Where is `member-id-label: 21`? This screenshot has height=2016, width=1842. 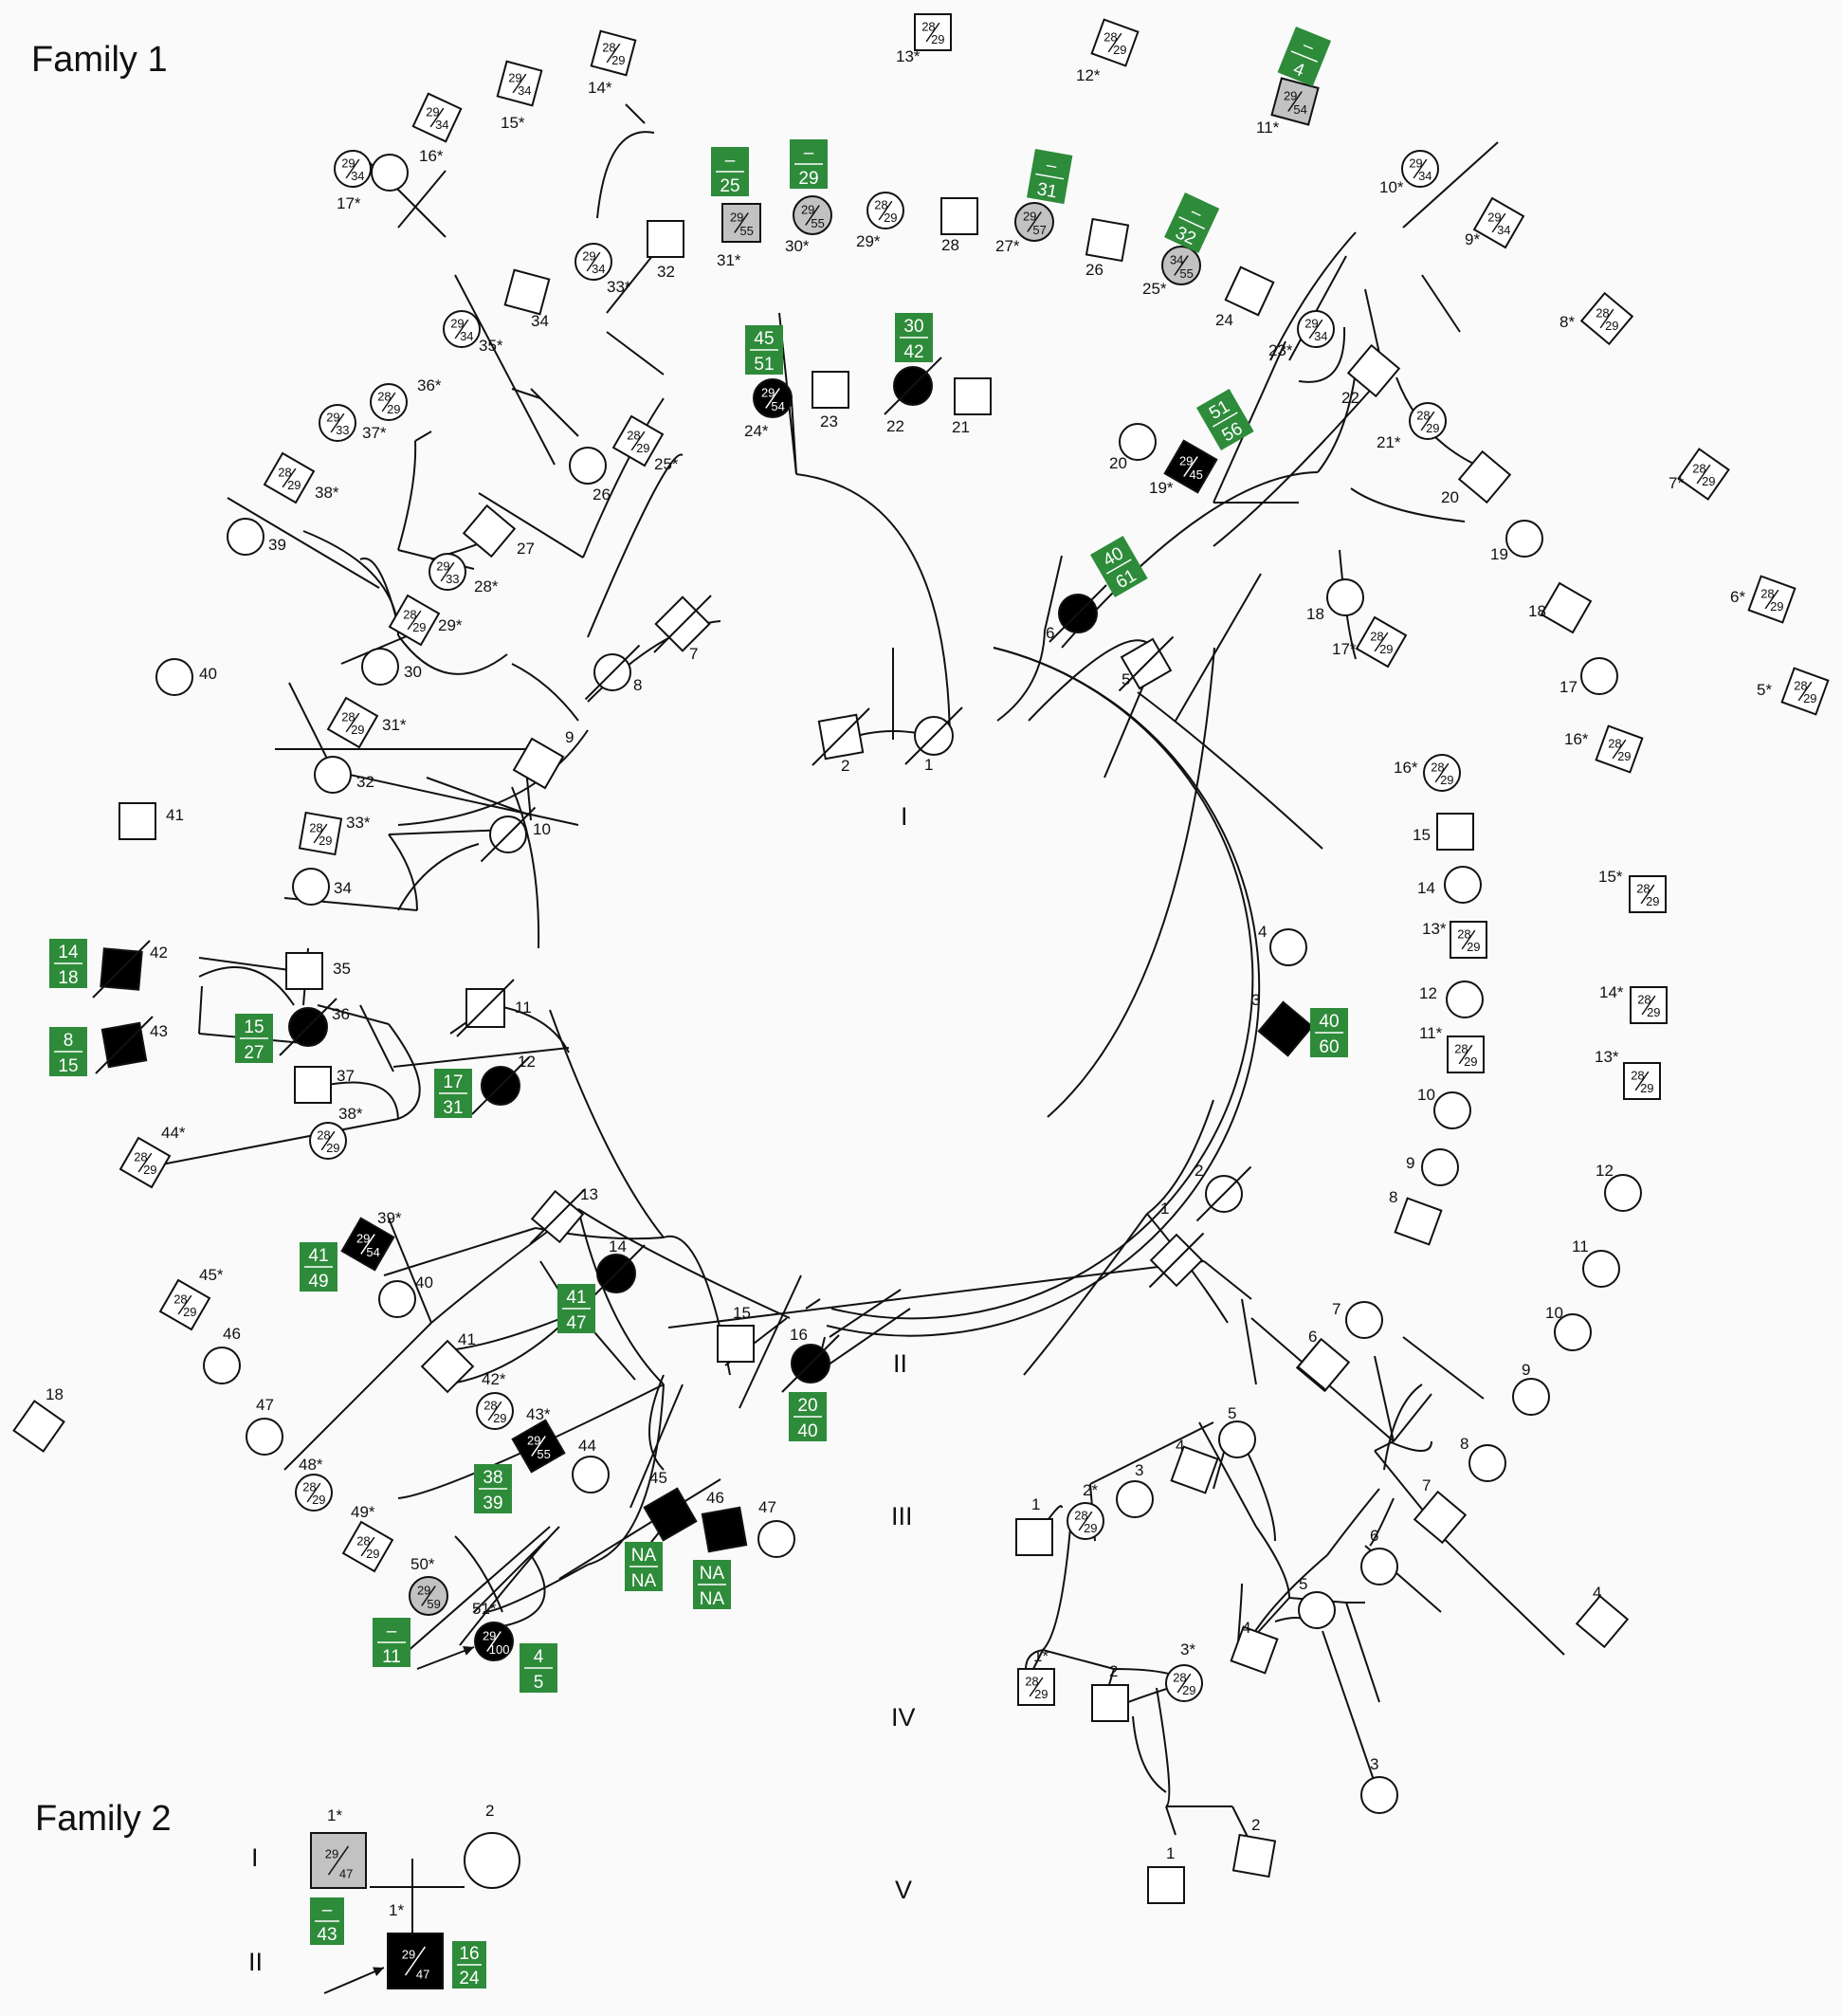 member-id-label: 21 is located at coordinates (961, 427).